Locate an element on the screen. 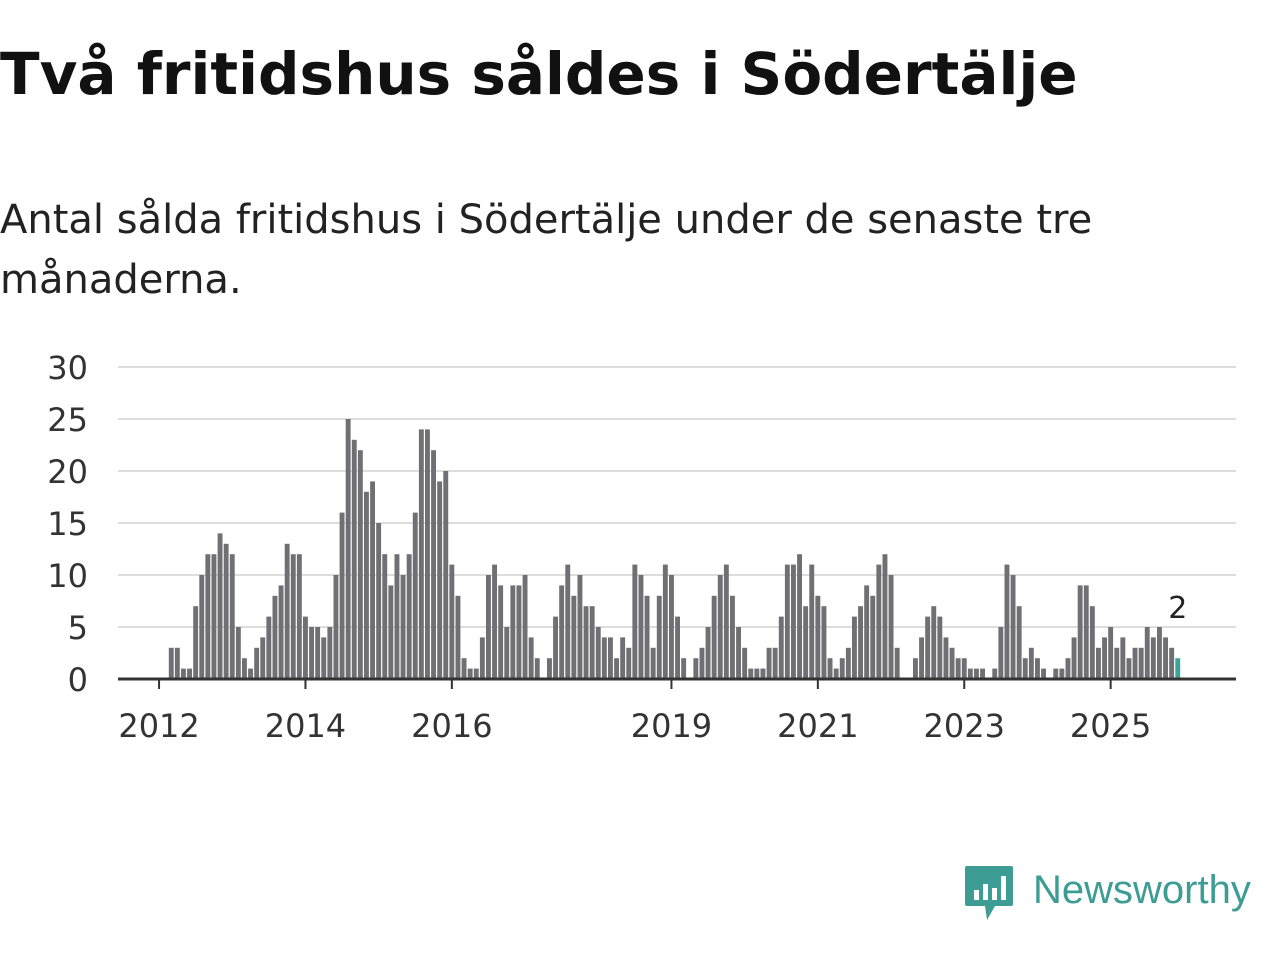 The image size is (1280, 960). highlight-value-label: 2 is located at coordinates (1177, 608).